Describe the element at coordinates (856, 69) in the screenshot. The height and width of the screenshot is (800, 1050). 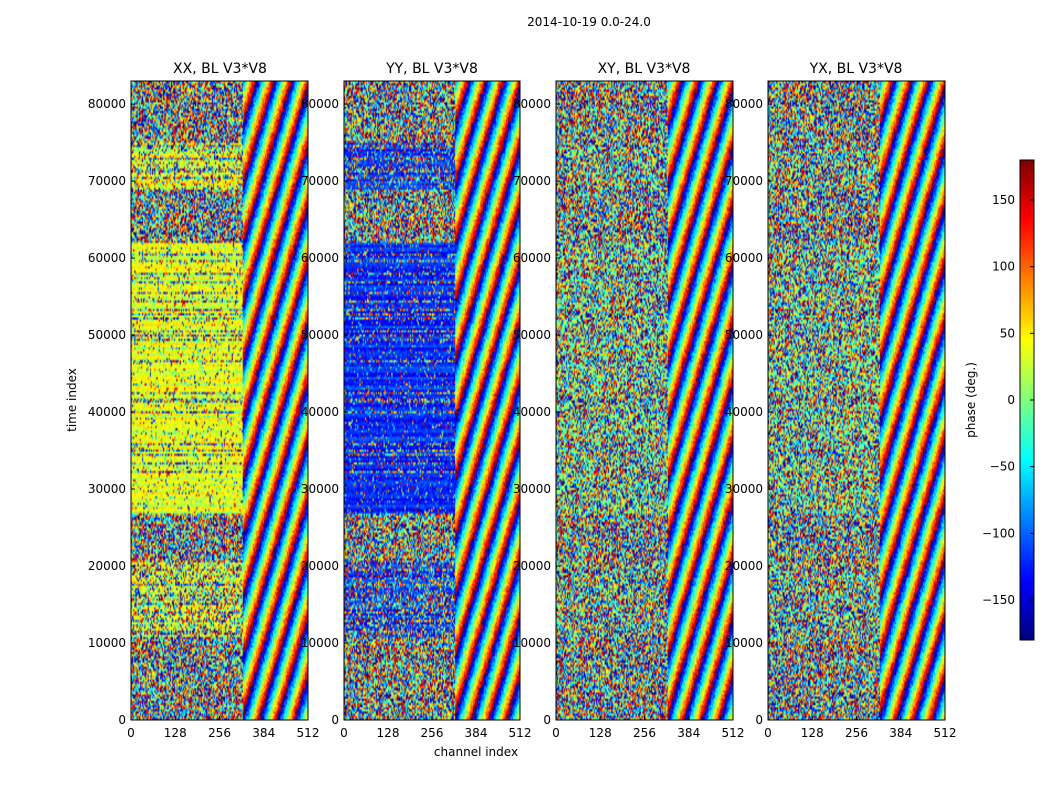
I see `panel-title-yx: YX, BL V3*V8` at that location.